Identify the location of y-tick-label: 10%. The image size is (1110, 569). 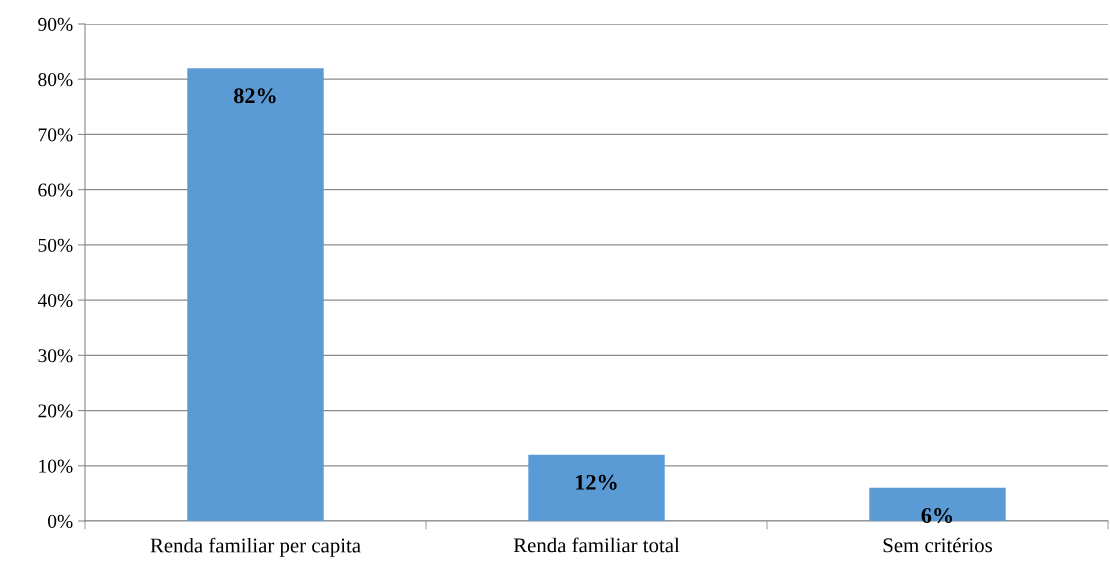
(56, 466).